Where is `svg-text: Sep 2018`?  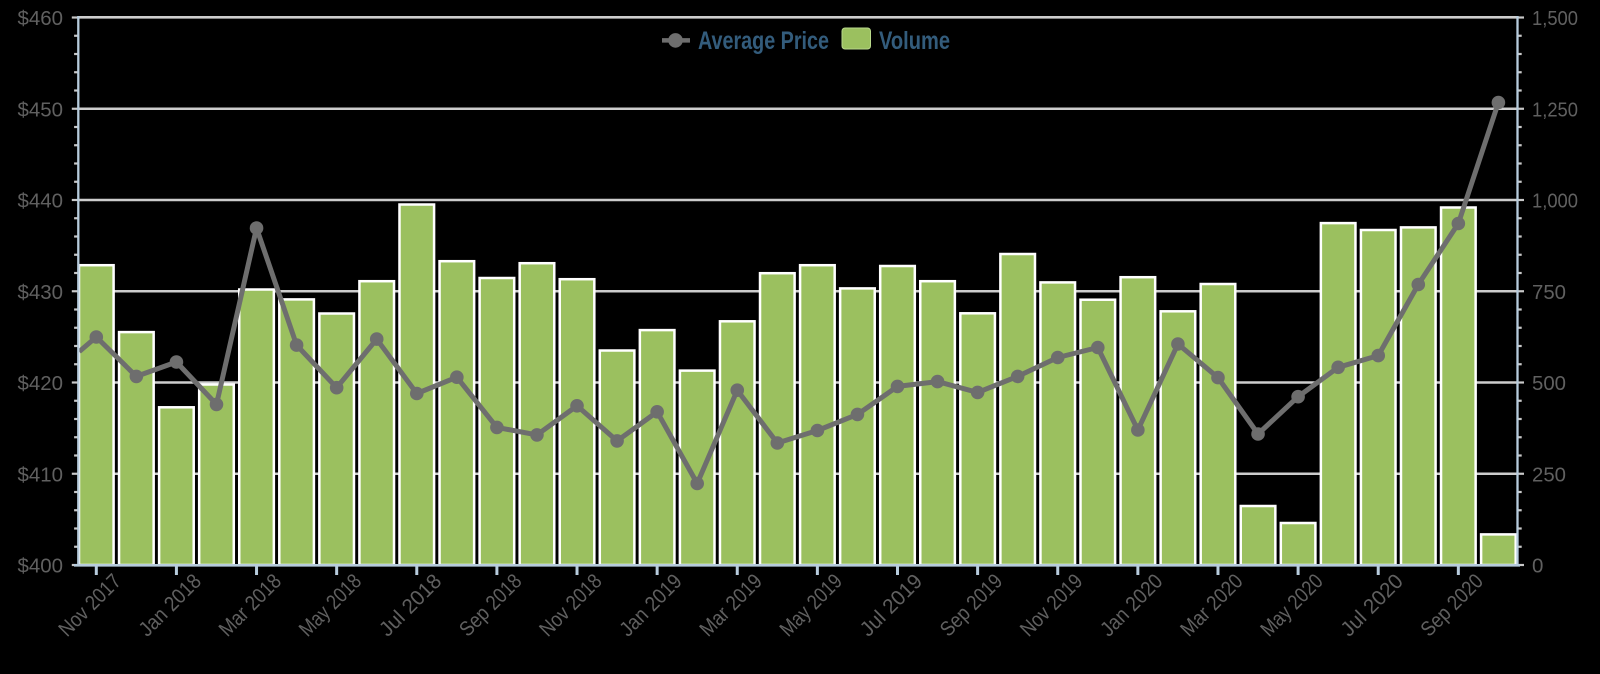 svg-text: Sep 2018 is located at coordinates (490, 605).